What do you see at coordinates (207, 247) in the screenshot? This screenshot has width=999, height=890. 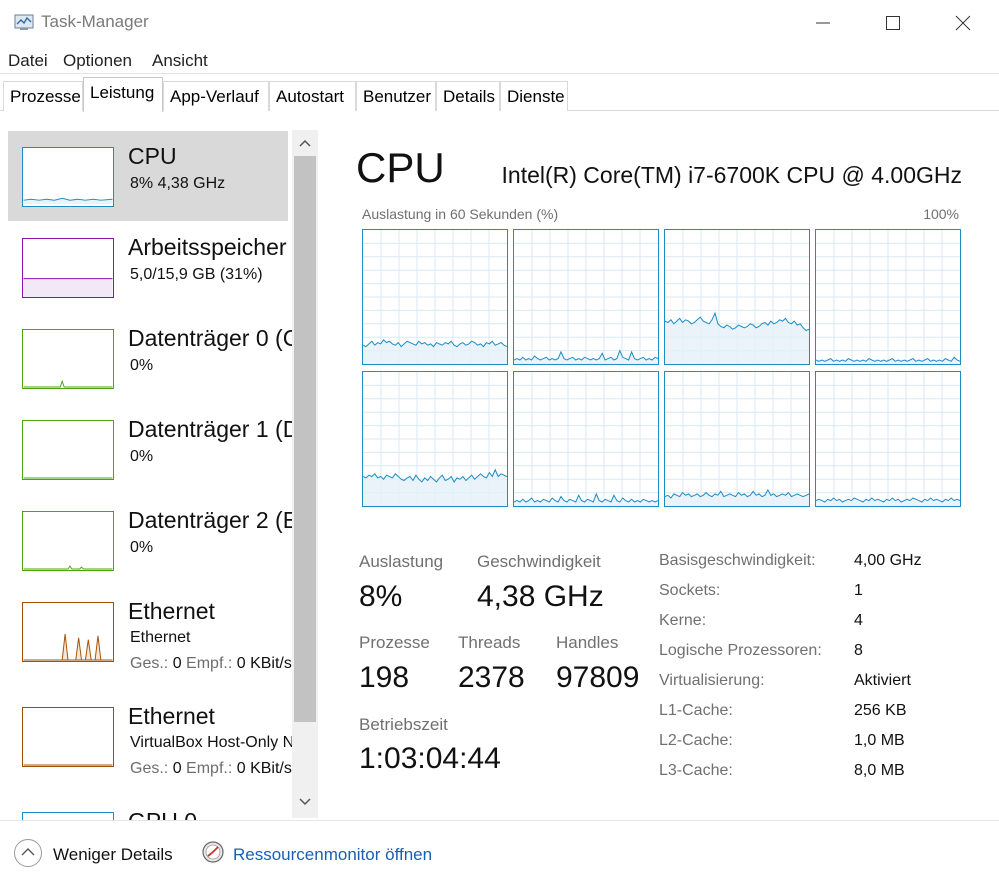 I see `sidebar-item-title: Arbeitsspeicher` at bounding box center [207, 247].